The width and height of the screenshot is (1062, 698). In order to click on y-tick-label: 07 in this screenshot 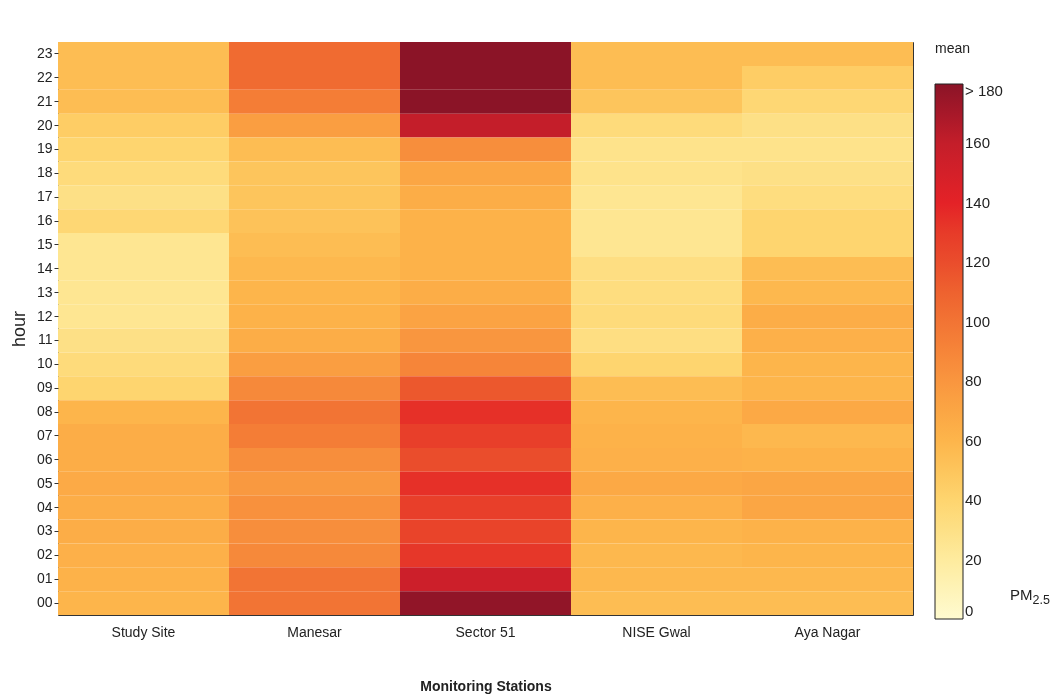, I will do `click(44, 434)`.